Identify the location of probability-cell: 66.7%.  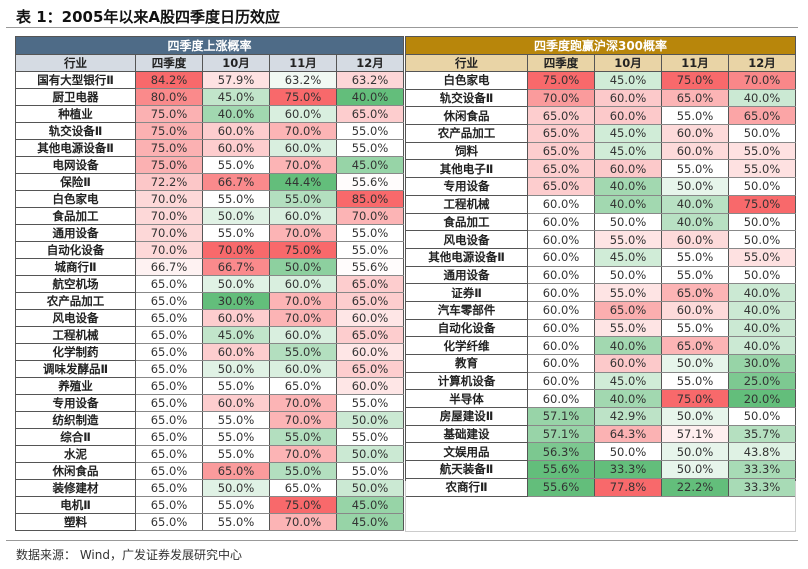
(236, 267).